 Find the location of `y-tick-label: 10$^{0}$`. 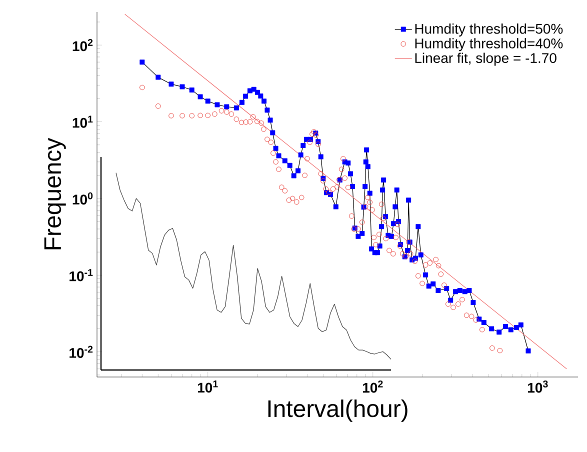

y-tick-label: 10$^{0}$ is located at coordinates (82, 198).